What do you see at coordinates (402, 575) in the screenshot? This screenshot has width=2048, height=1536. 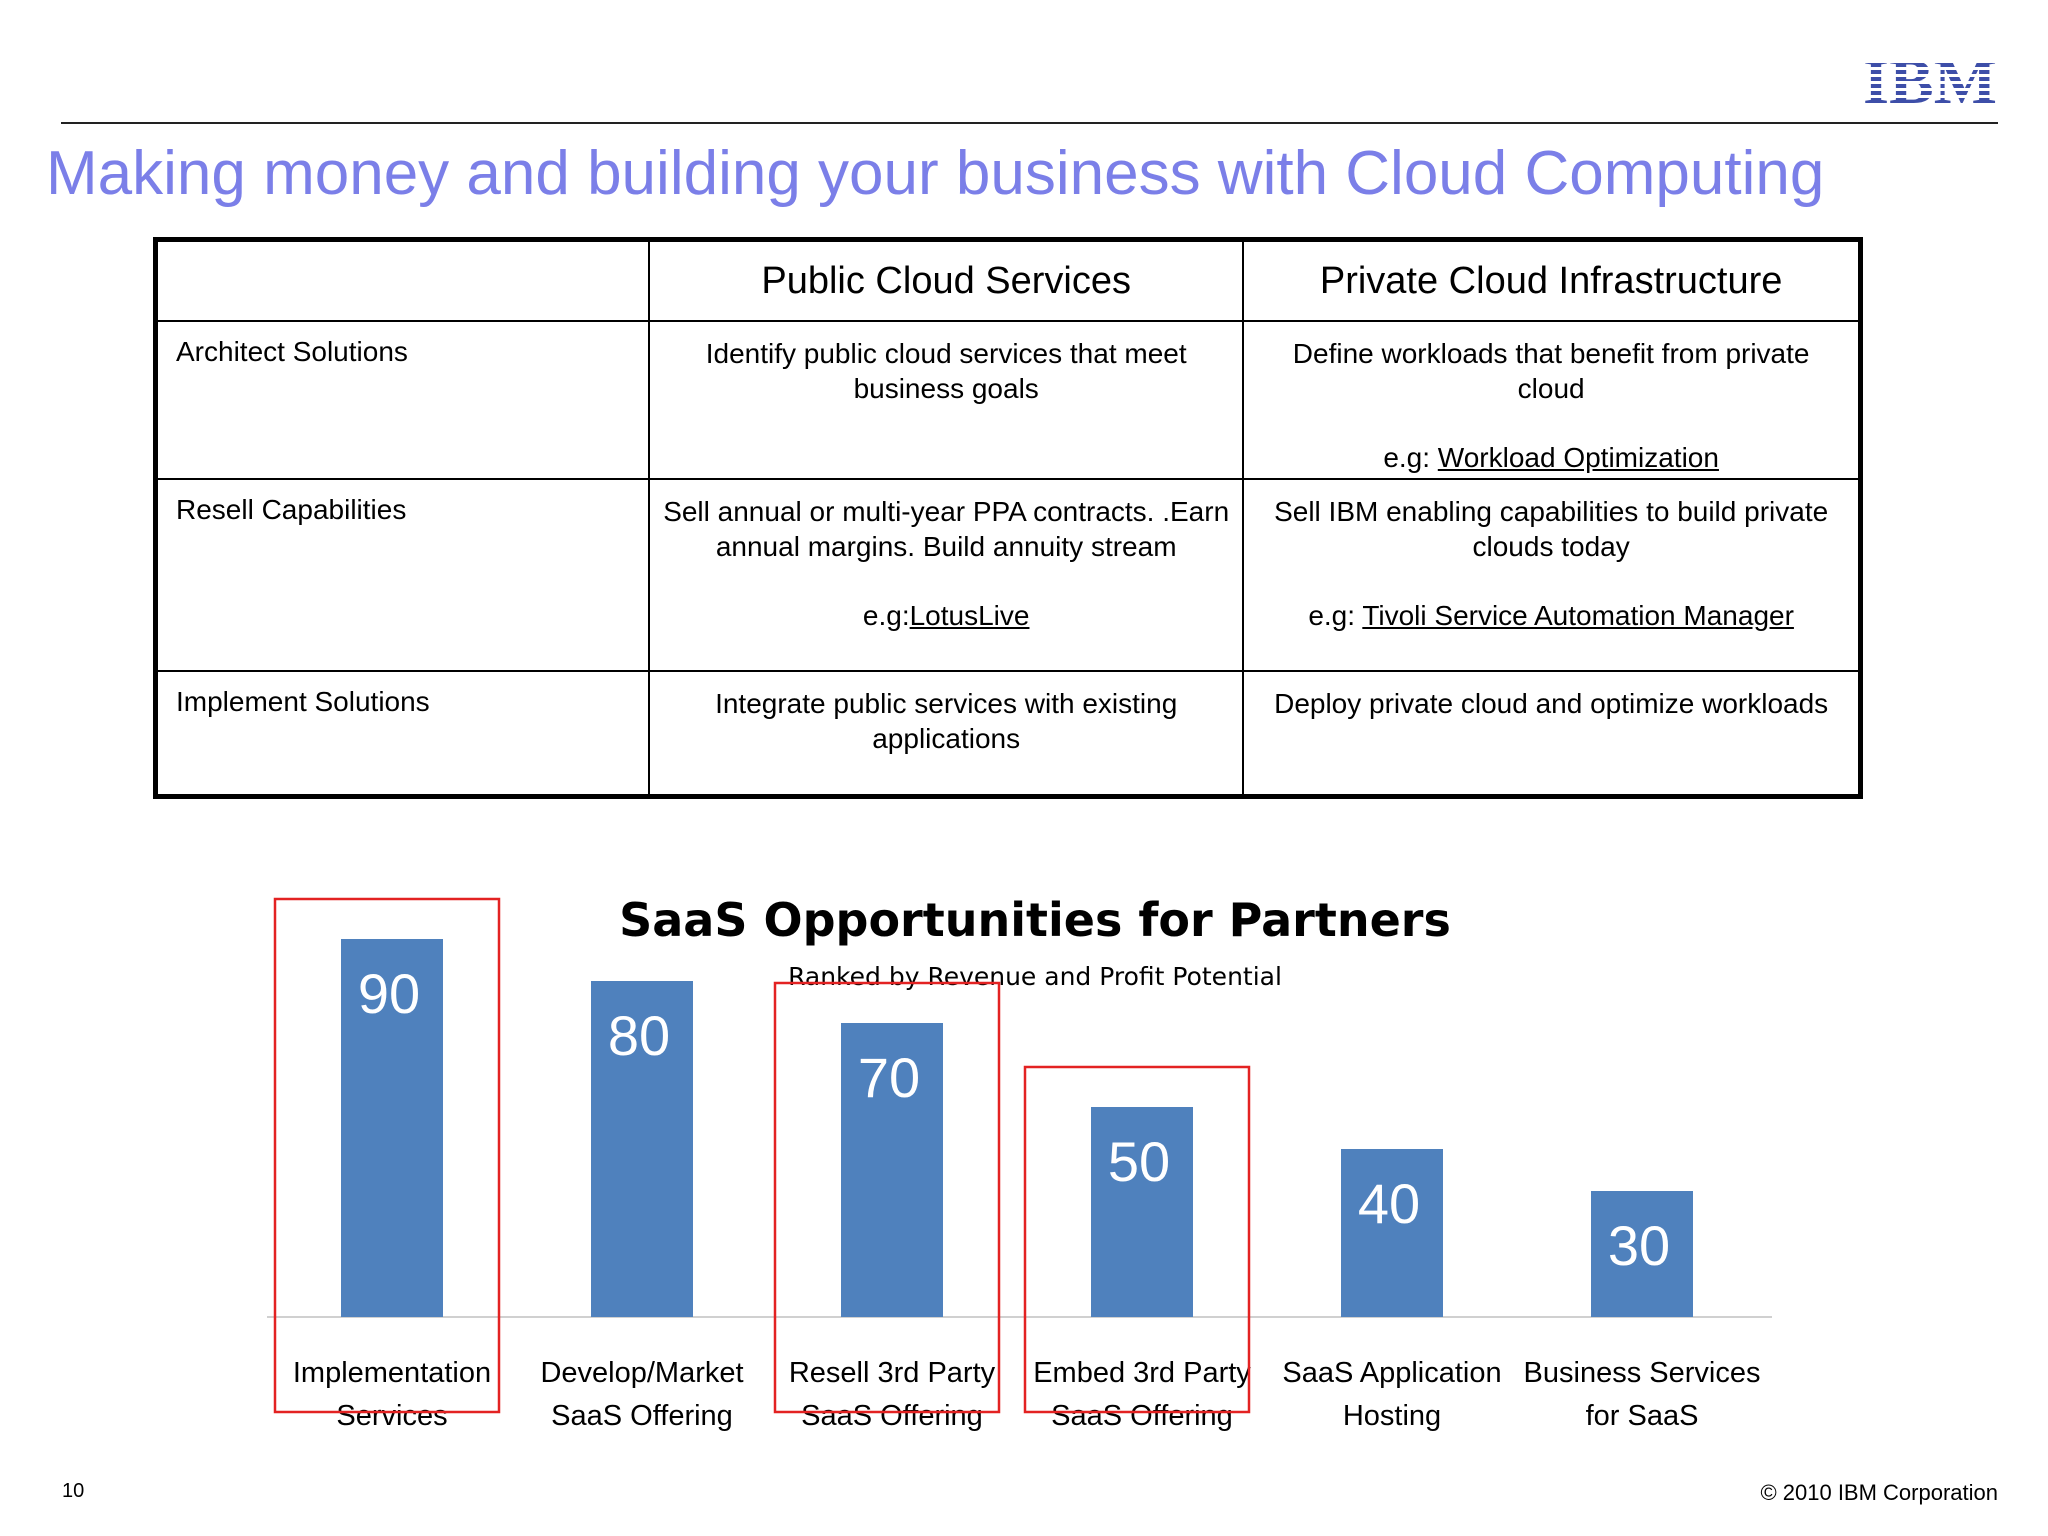 I see `row-label: Resell Capabilities` at bounding box center [402, 575].